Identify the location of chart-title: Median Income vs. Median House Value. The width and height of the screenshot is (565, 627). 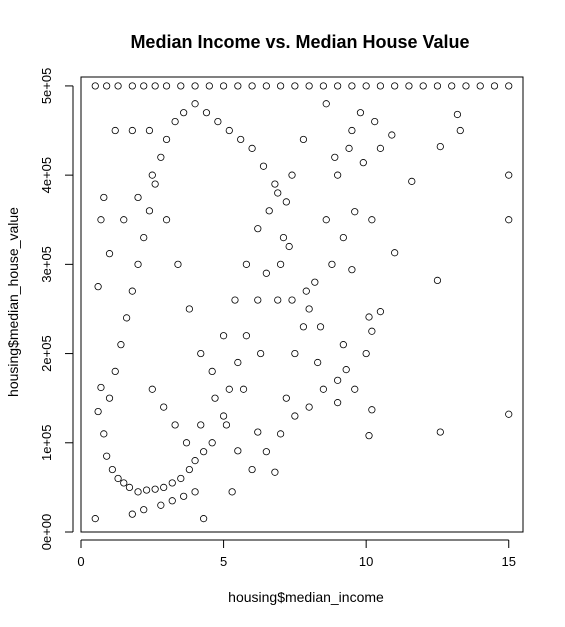
(299, 42).